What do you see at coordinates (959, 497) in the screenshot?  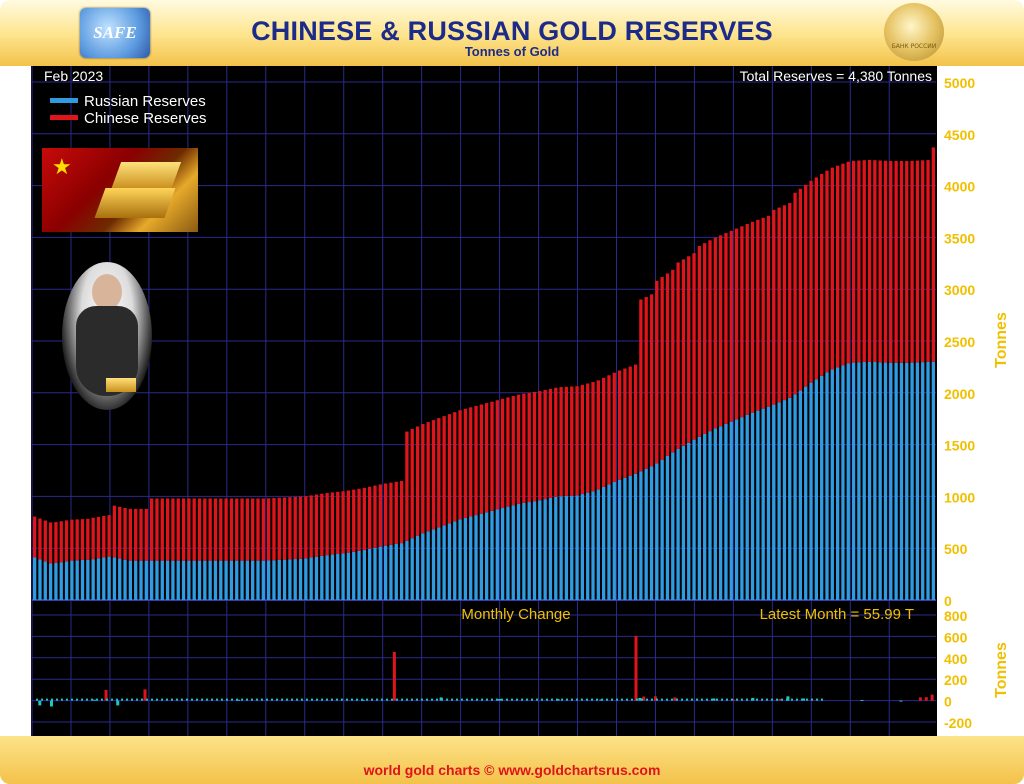 I see `y-tick-label: 1000` at bounding box center [959, 497].